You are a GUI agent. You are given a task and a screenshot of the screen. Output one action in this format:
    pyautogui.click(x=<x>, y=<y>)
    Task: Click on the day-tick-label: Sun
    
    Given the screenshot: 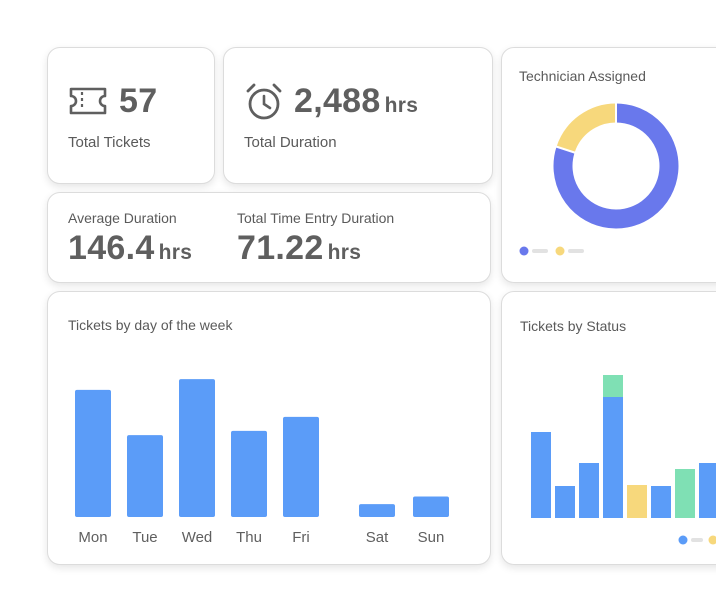 What is the action you would take?
    pyautogui.click(x=431, y=537)
    